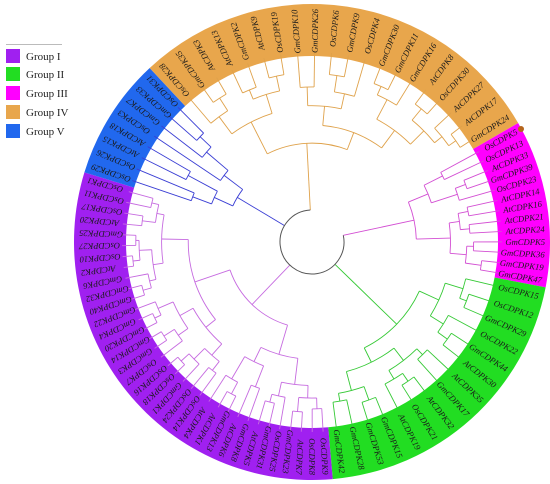 Image resolution: width=550 pixels, height=484 pixels. I want to click on leaf-label: OsCDPK6, so click(334, 28).